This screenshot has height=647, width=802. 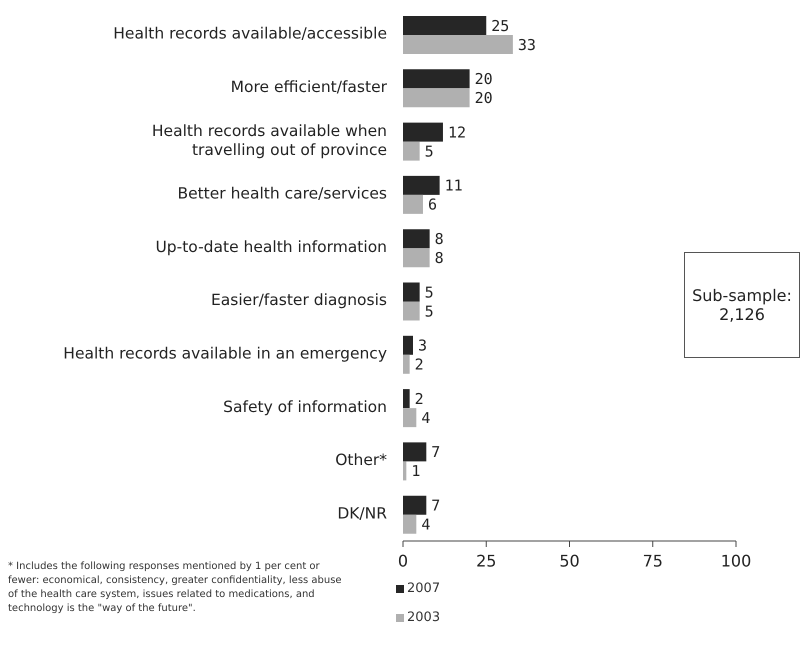 What do you see at coordinates (362, 513) in the screenshot?
I see `y-tick-label: DK/NR` at bounding box center [362, 513].